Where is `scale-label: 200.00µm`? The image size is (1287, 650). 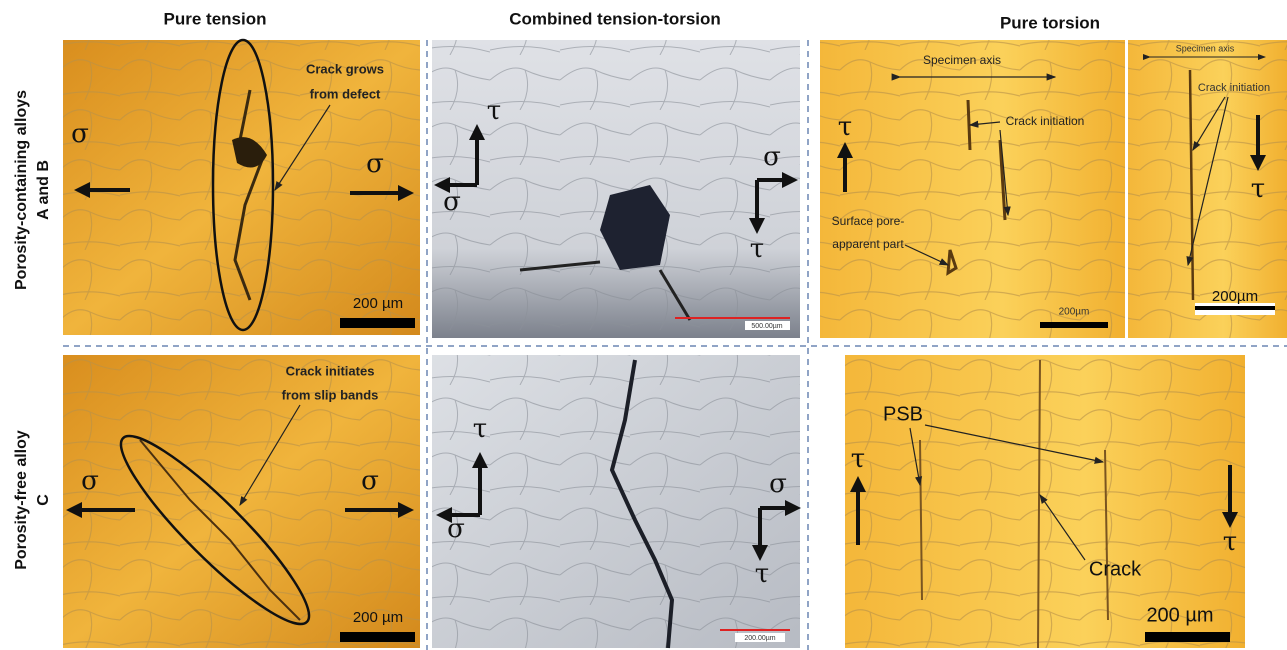
scale-label: 200.00µm is located at coordinates (759, 638).